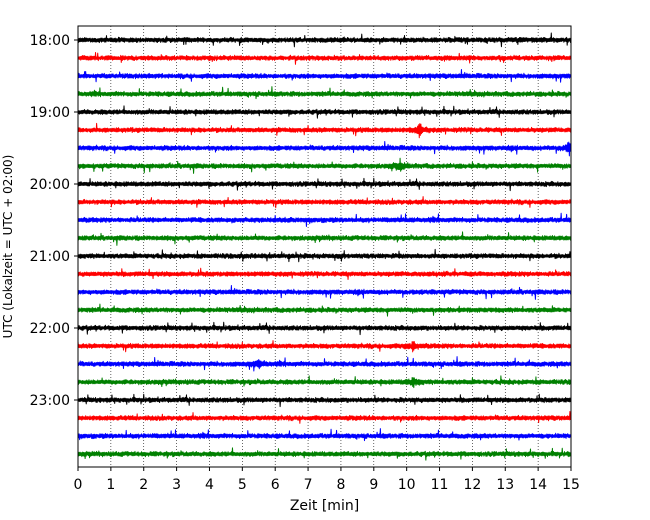  I want to click on x-tick-label: 1, so click(110, 485).